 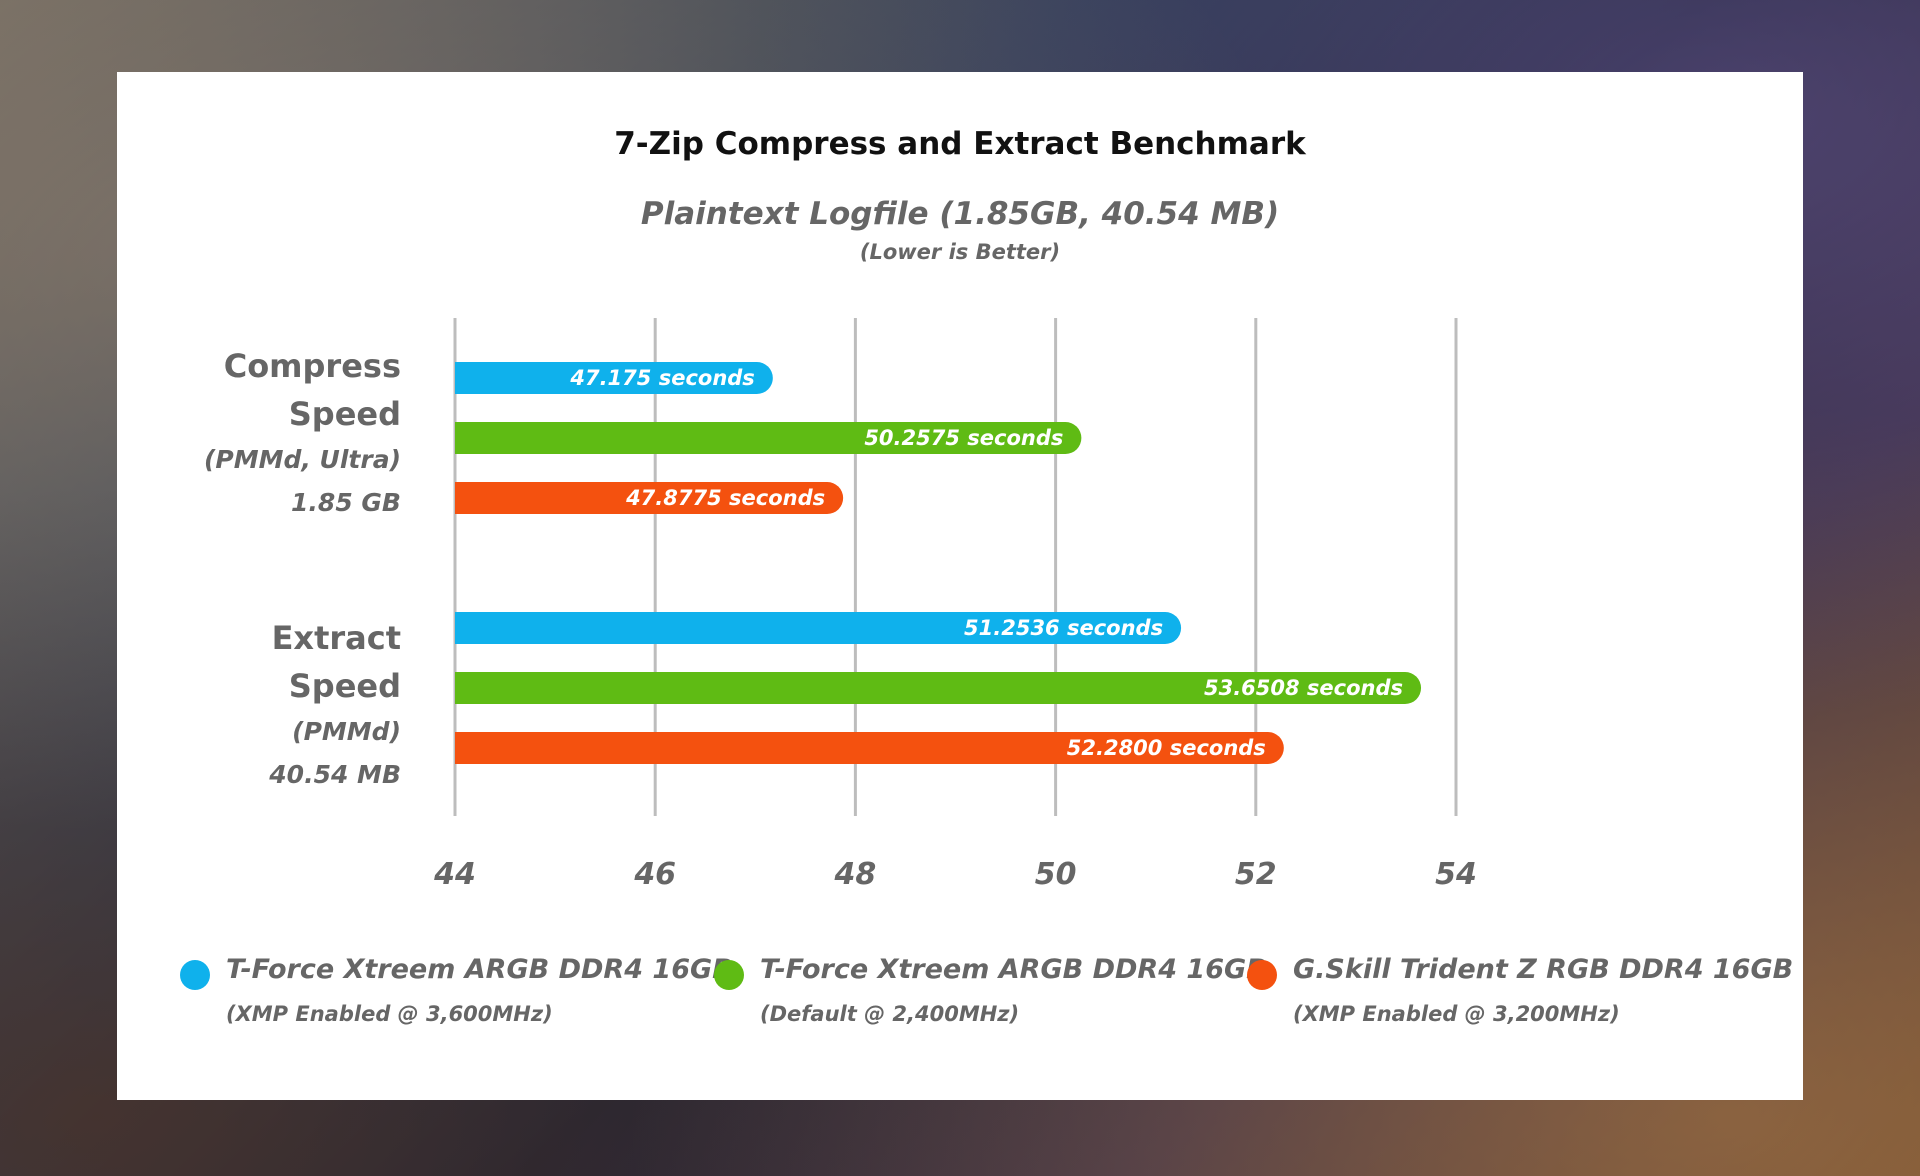 What do you see at coordinates (963, 438) in the screenshot?
I see `data-label: 50.2575 seconds` at bounding box center [963, 438].